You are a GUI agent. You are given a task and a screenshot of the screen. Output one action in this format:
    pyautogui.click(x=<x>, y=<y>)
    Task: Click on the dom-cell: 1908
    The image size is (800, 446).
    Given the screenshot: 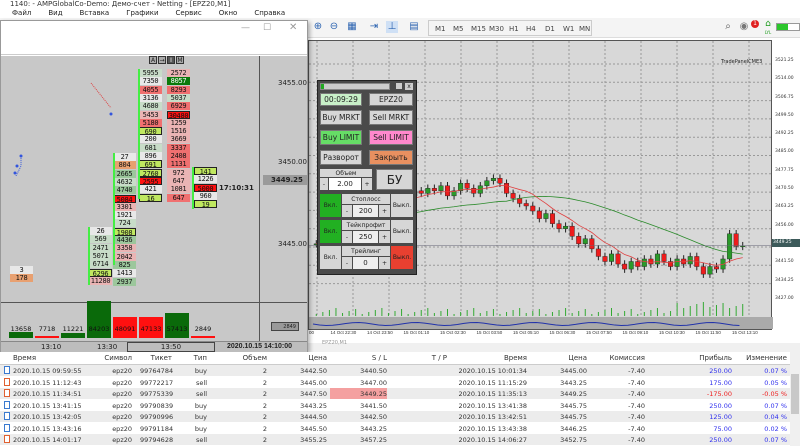 What is the action you would take?
    pyautogui.click(x=124, y=232)
    